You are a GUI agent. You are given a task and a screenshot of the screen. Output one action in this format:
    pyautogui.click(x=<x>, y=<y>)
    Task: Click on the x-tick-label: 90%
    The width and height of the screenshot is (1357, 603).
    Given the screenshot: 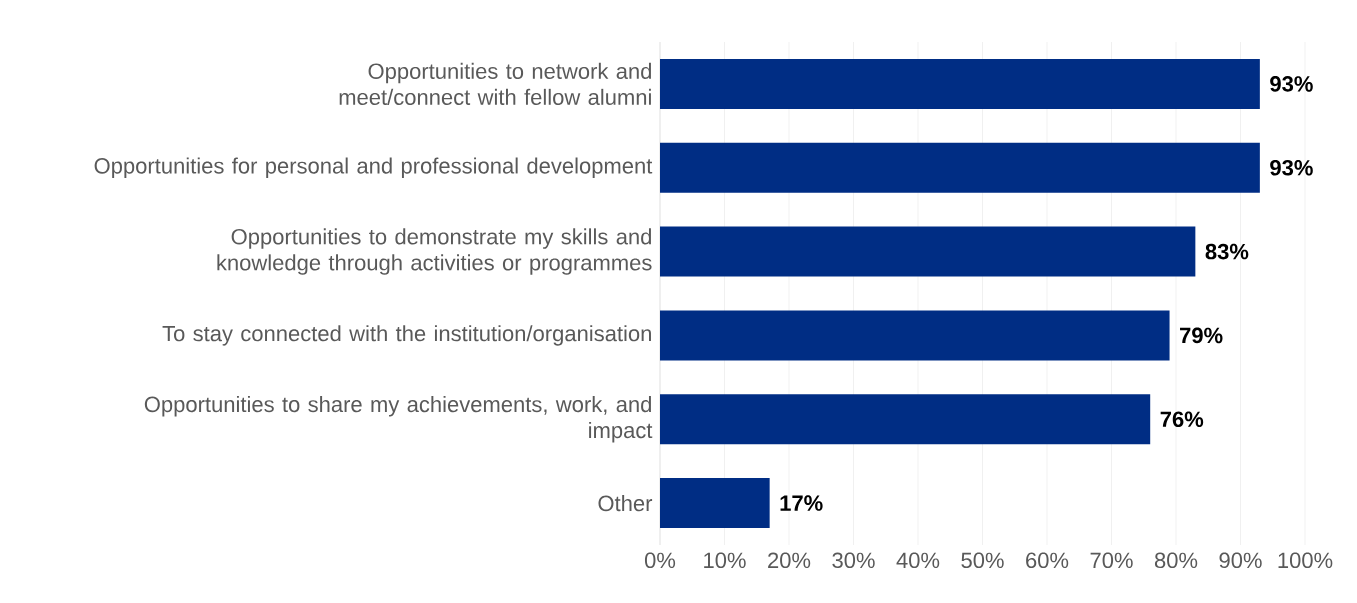 What is the action you would take?
    pyautogui.click(x=1240, y=560)
    